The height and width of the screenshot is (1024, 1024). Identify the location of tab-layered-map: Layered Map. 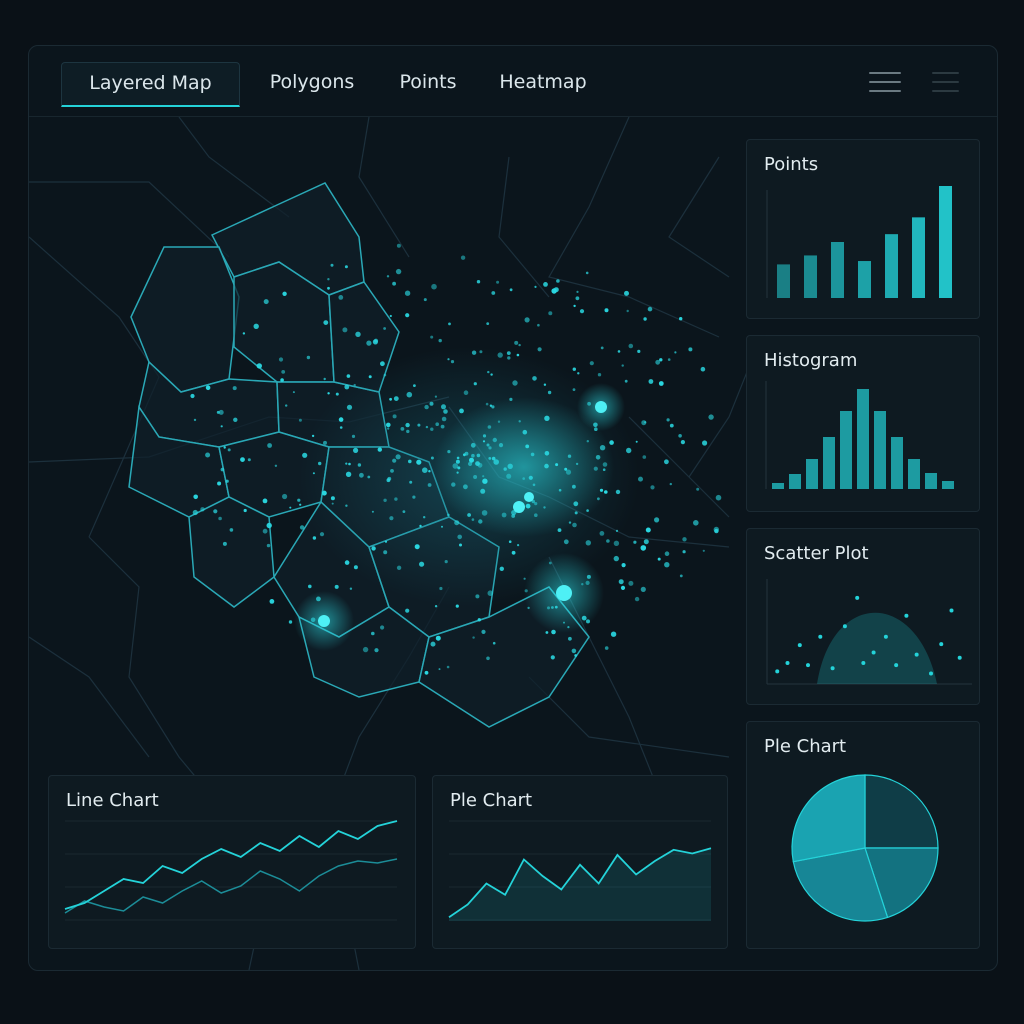
(150, 84).